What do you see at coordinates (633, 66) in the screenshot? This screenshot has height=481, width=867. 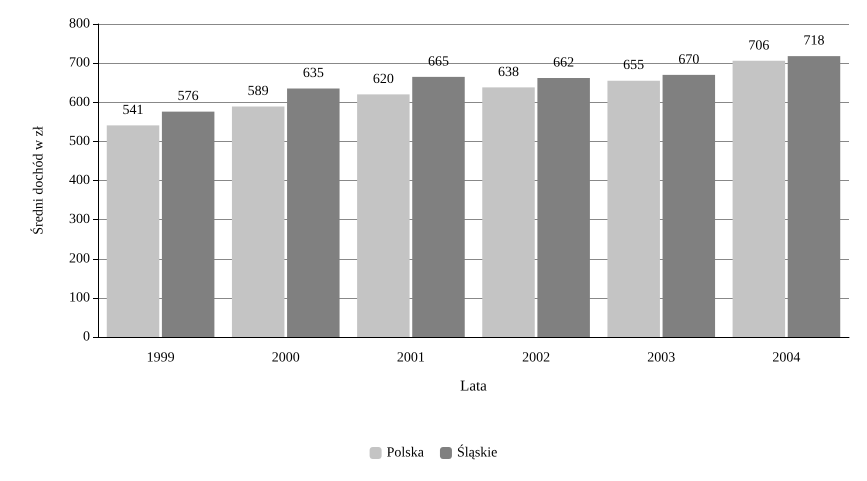 I see `data-label: 655` at bounding box center [633, 66].